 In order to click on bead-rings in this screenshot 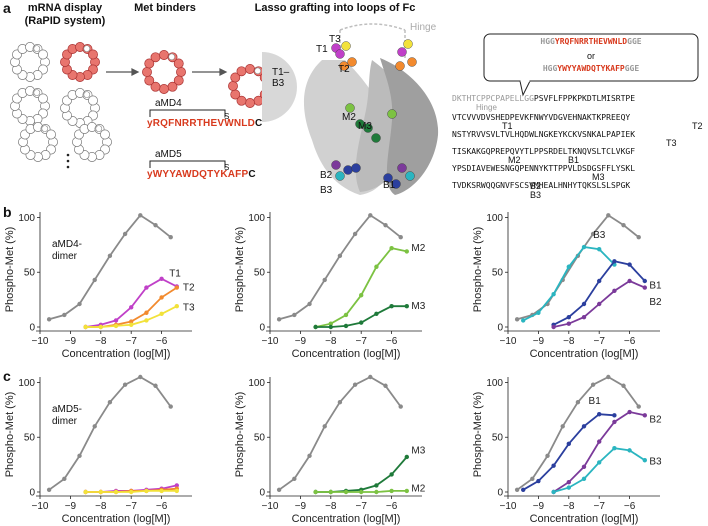, I will do `click(141, 102)`.